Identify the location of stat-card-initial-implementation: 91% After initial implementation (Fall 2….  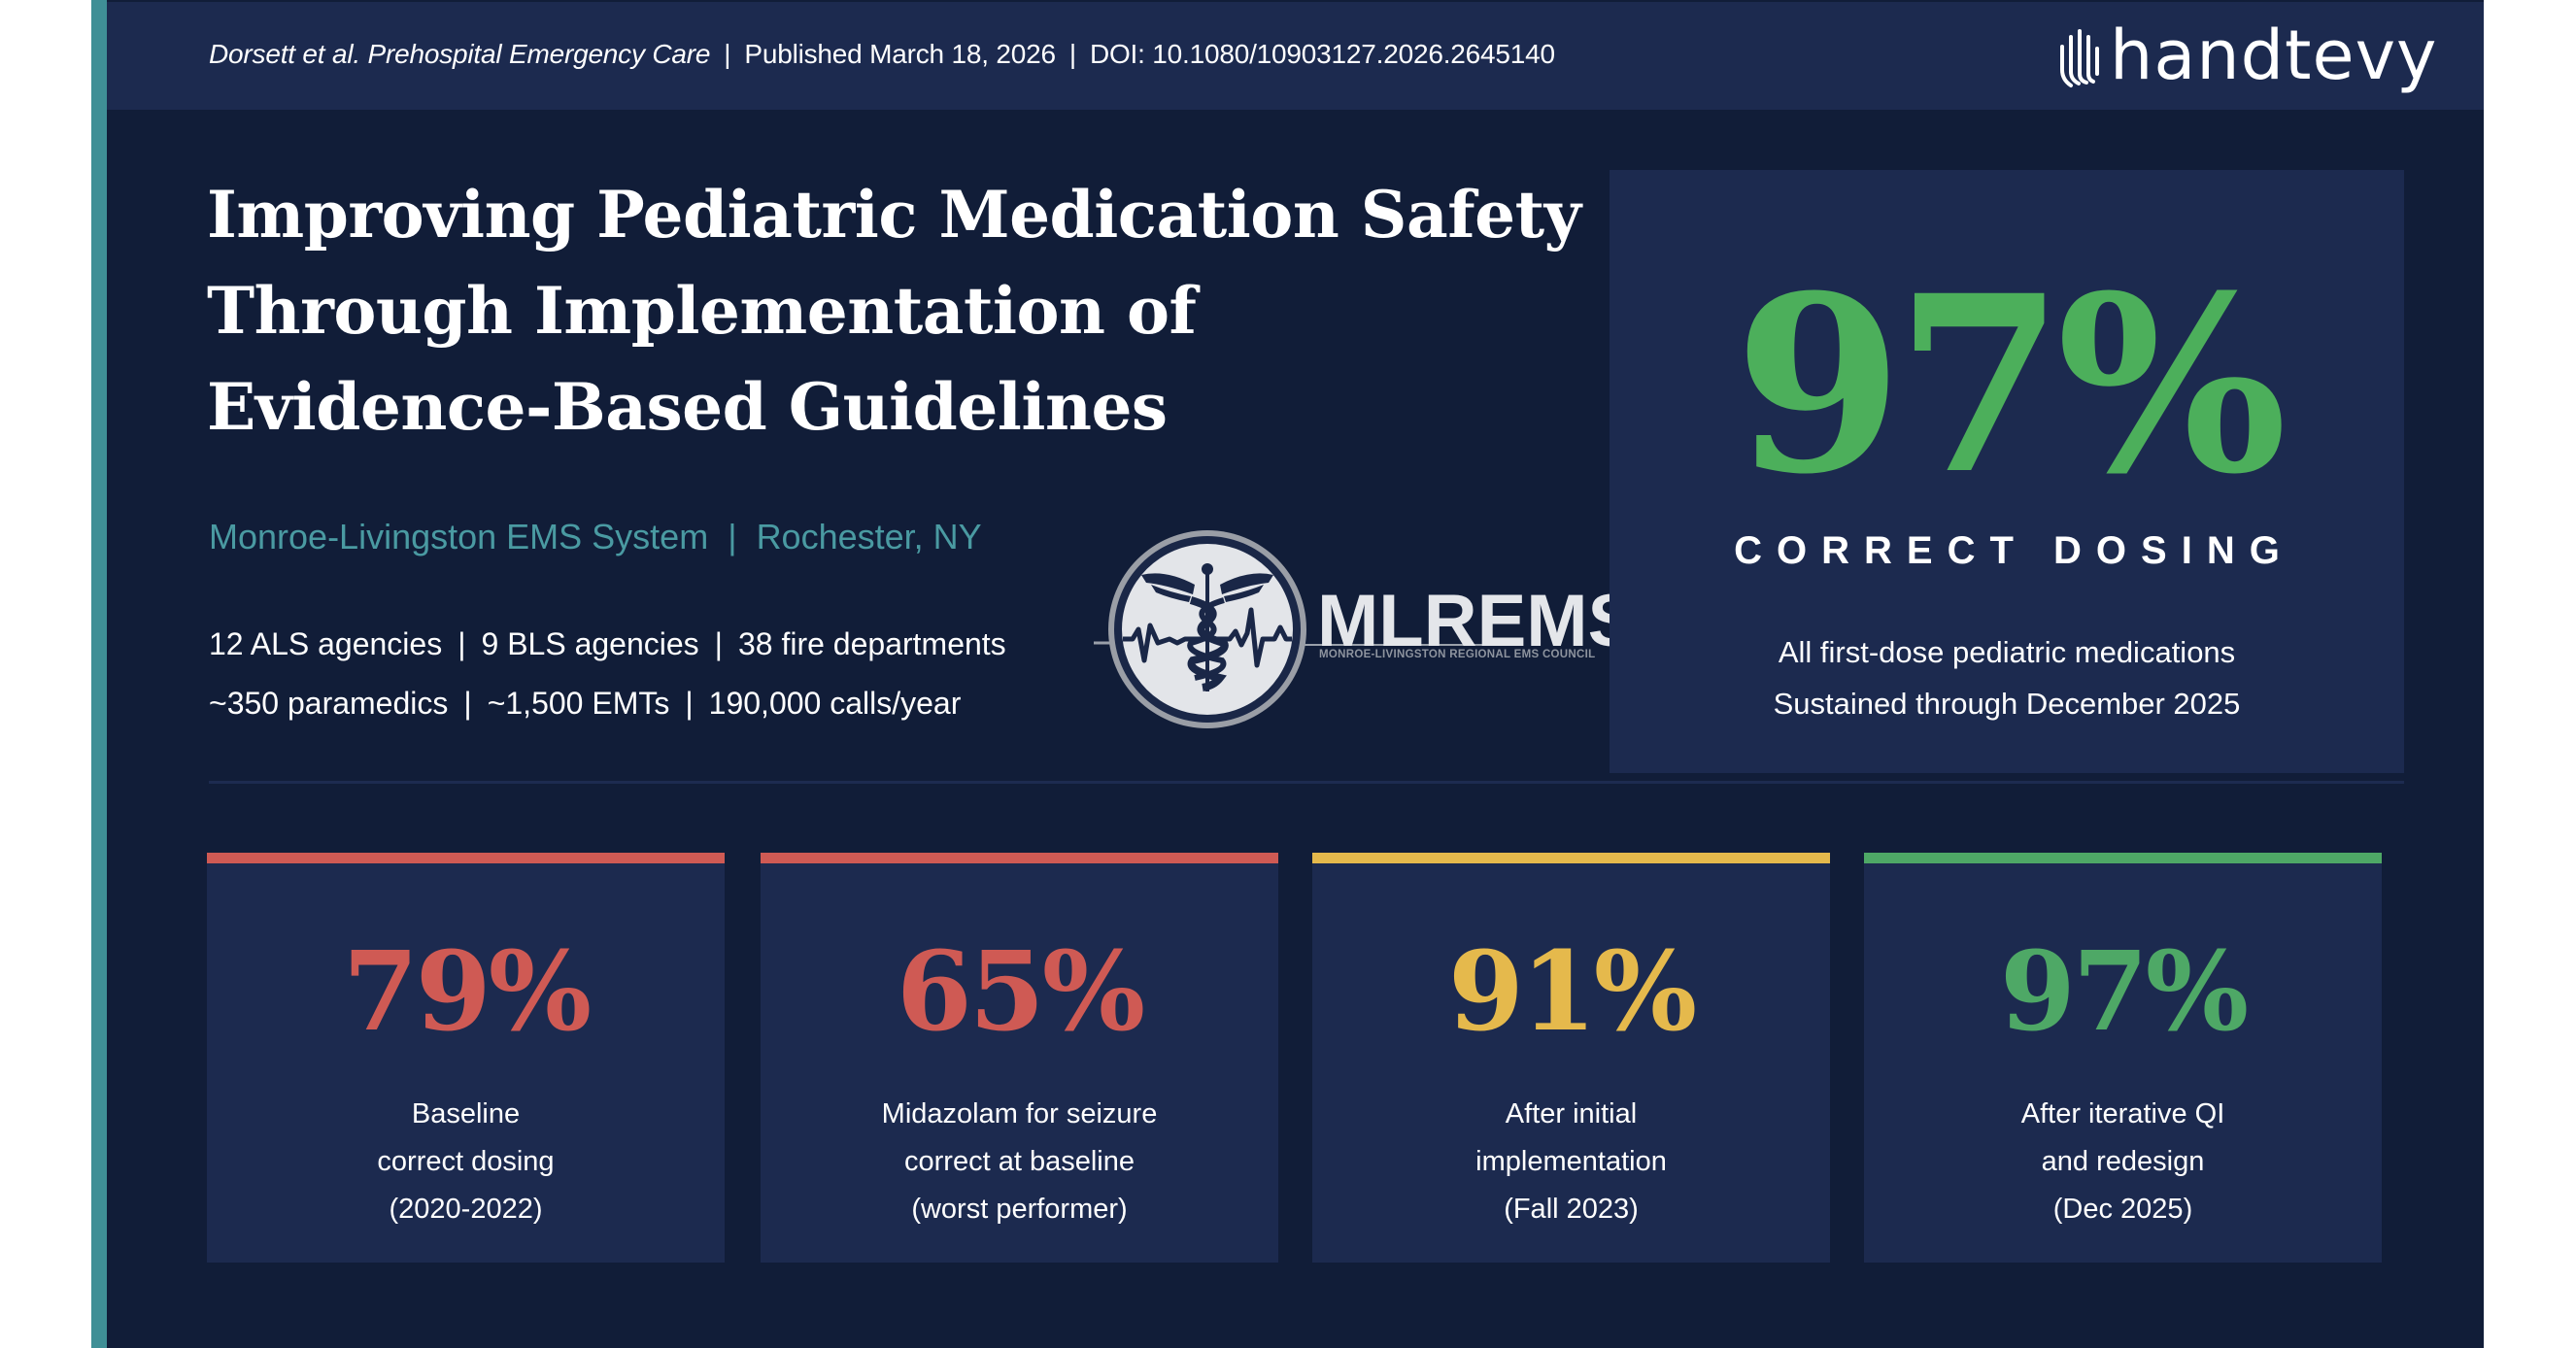
(1571, 1058).